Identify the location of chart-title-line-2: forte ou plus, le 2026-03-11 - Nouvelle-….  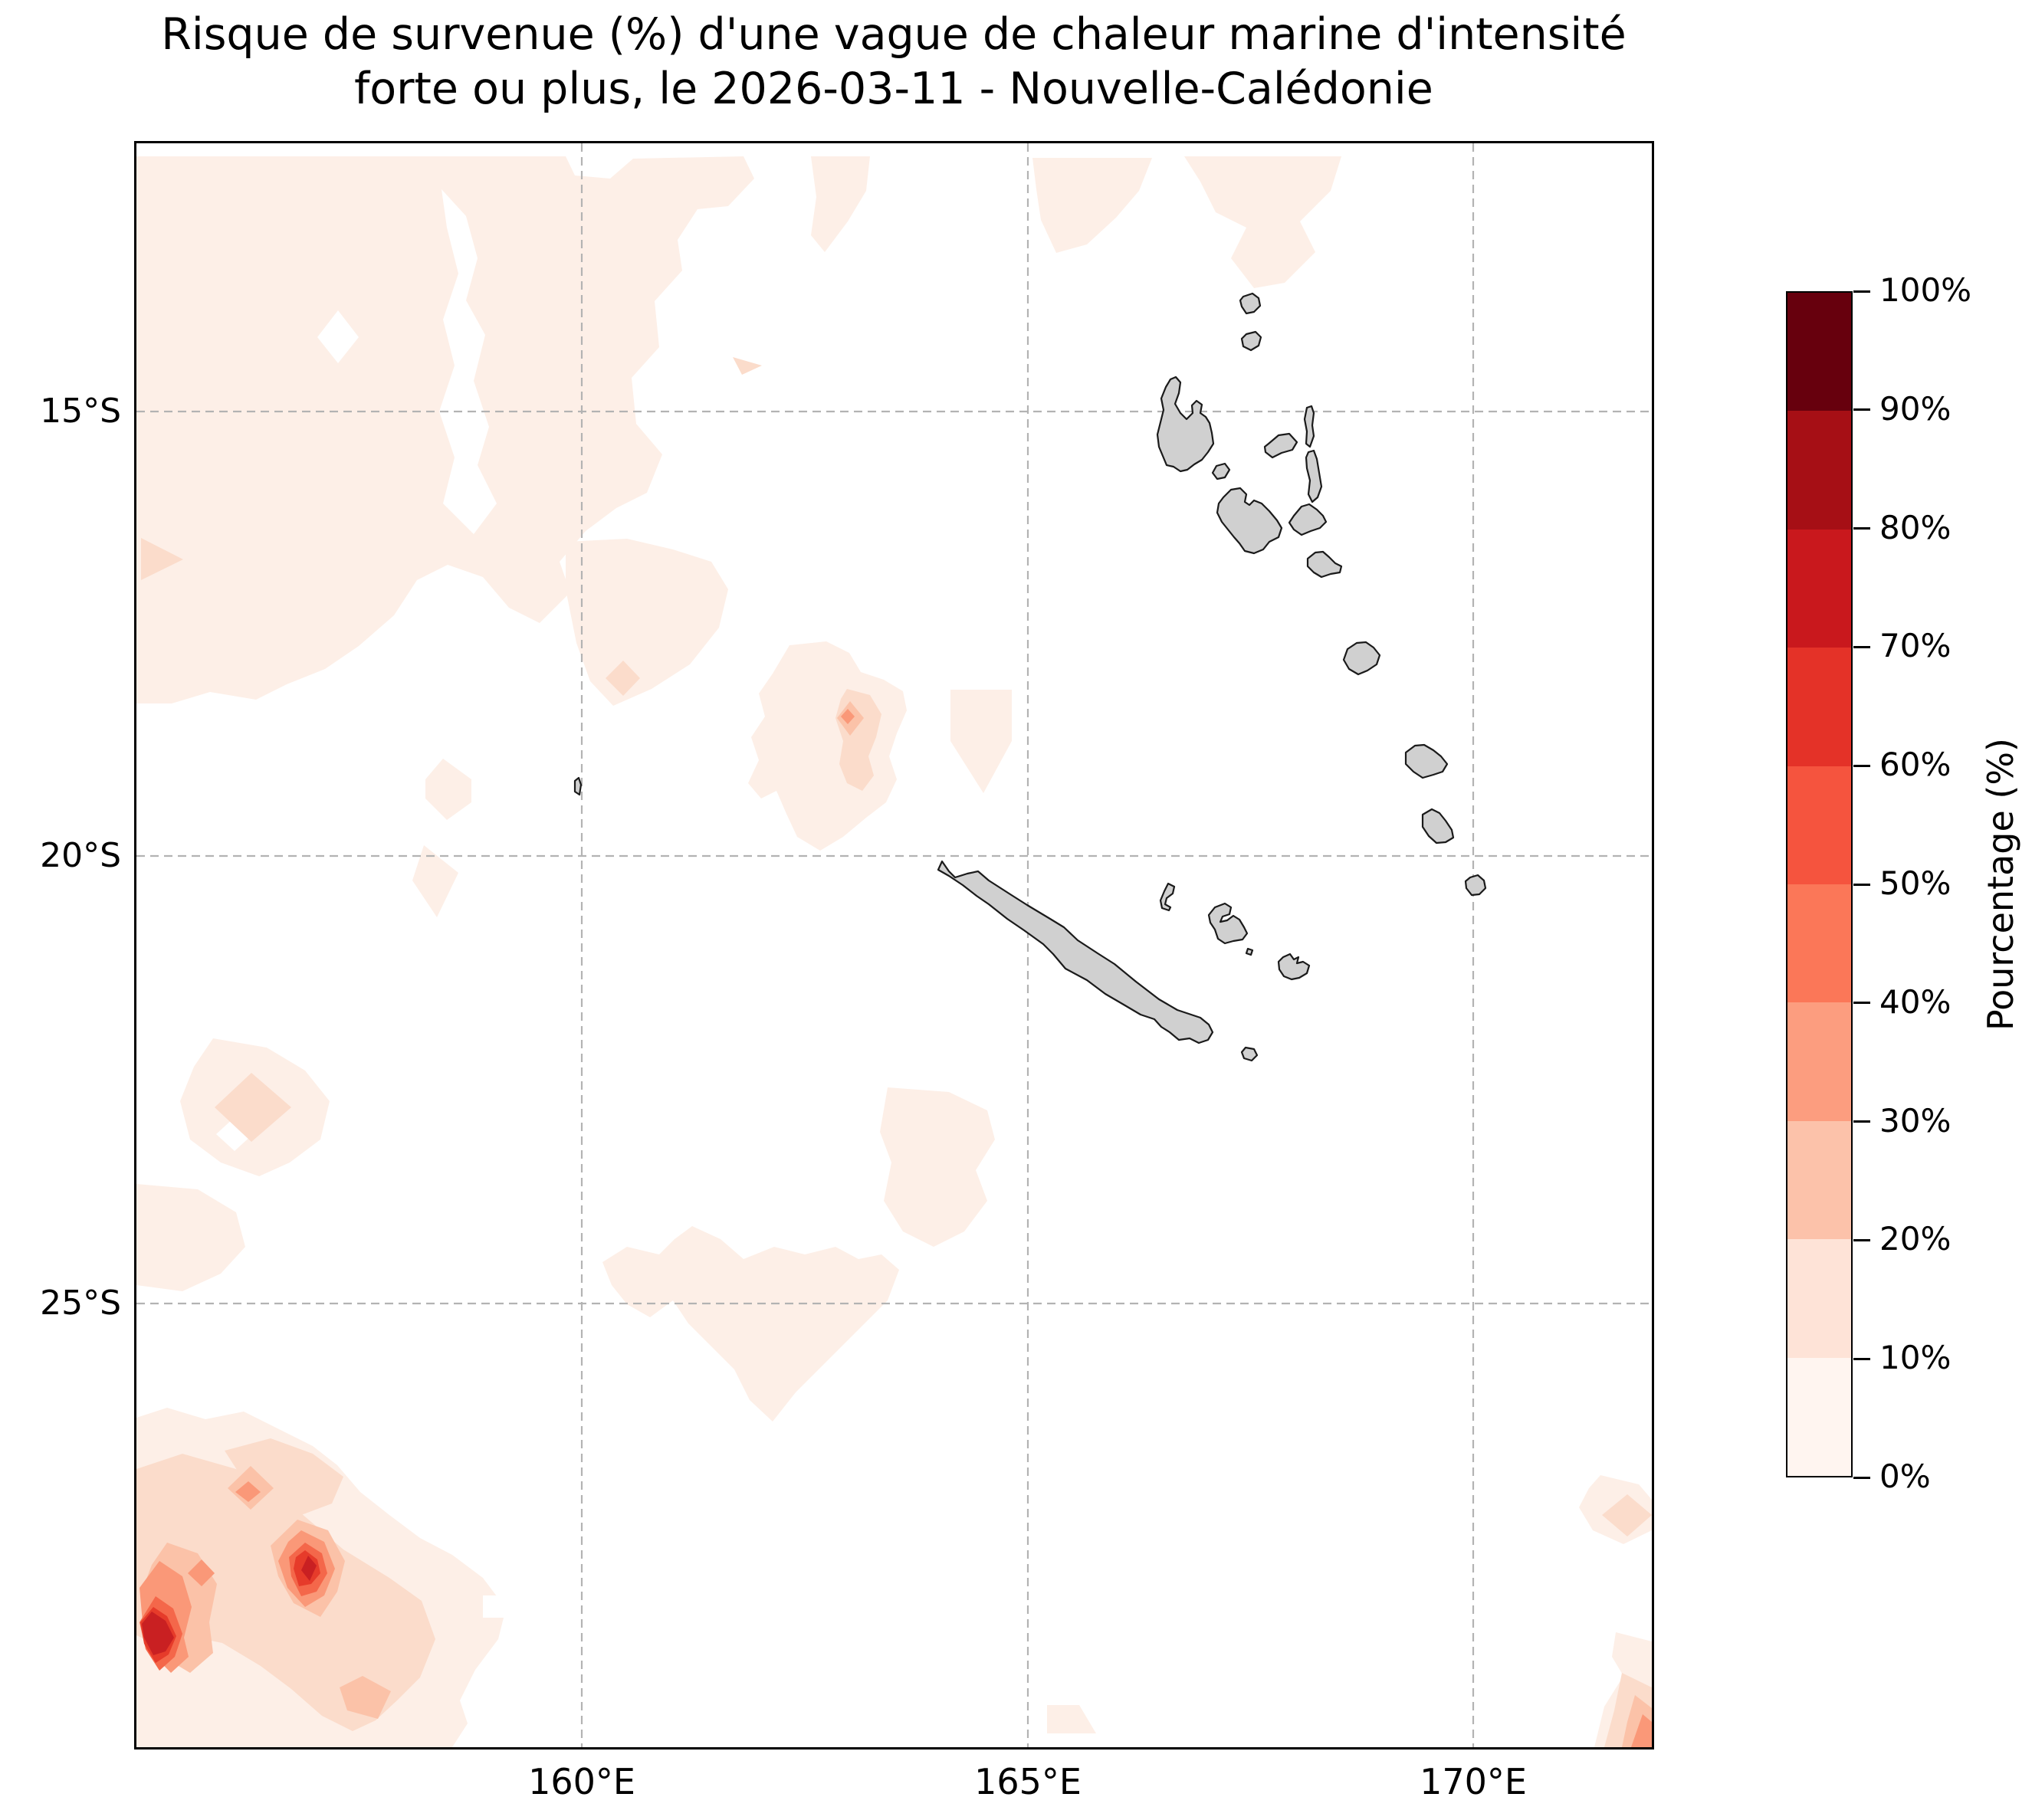
(894, 89).